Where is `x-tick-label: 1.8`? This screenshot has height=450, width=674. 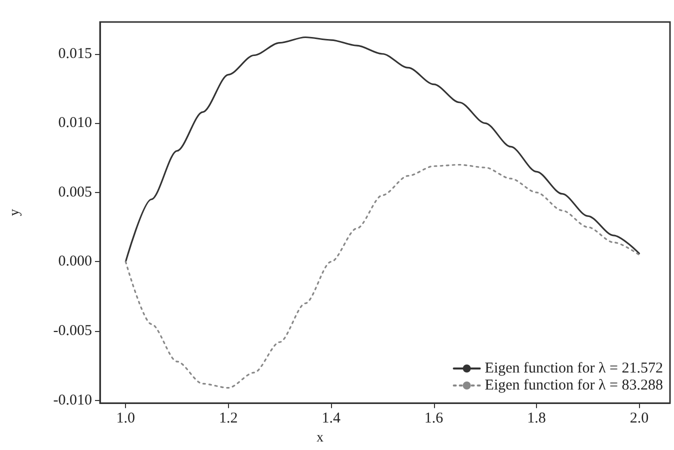
x-tick-label: 1.8 is located at coordinates (536, 418).